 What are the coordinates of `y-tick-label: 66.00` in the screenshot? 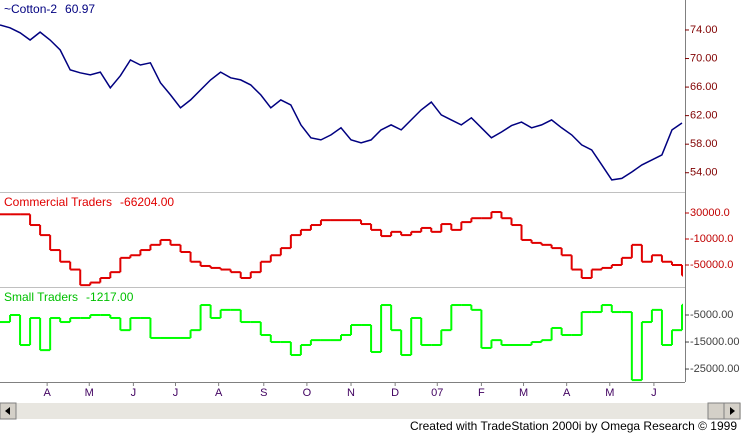 It's located at (704, 87).